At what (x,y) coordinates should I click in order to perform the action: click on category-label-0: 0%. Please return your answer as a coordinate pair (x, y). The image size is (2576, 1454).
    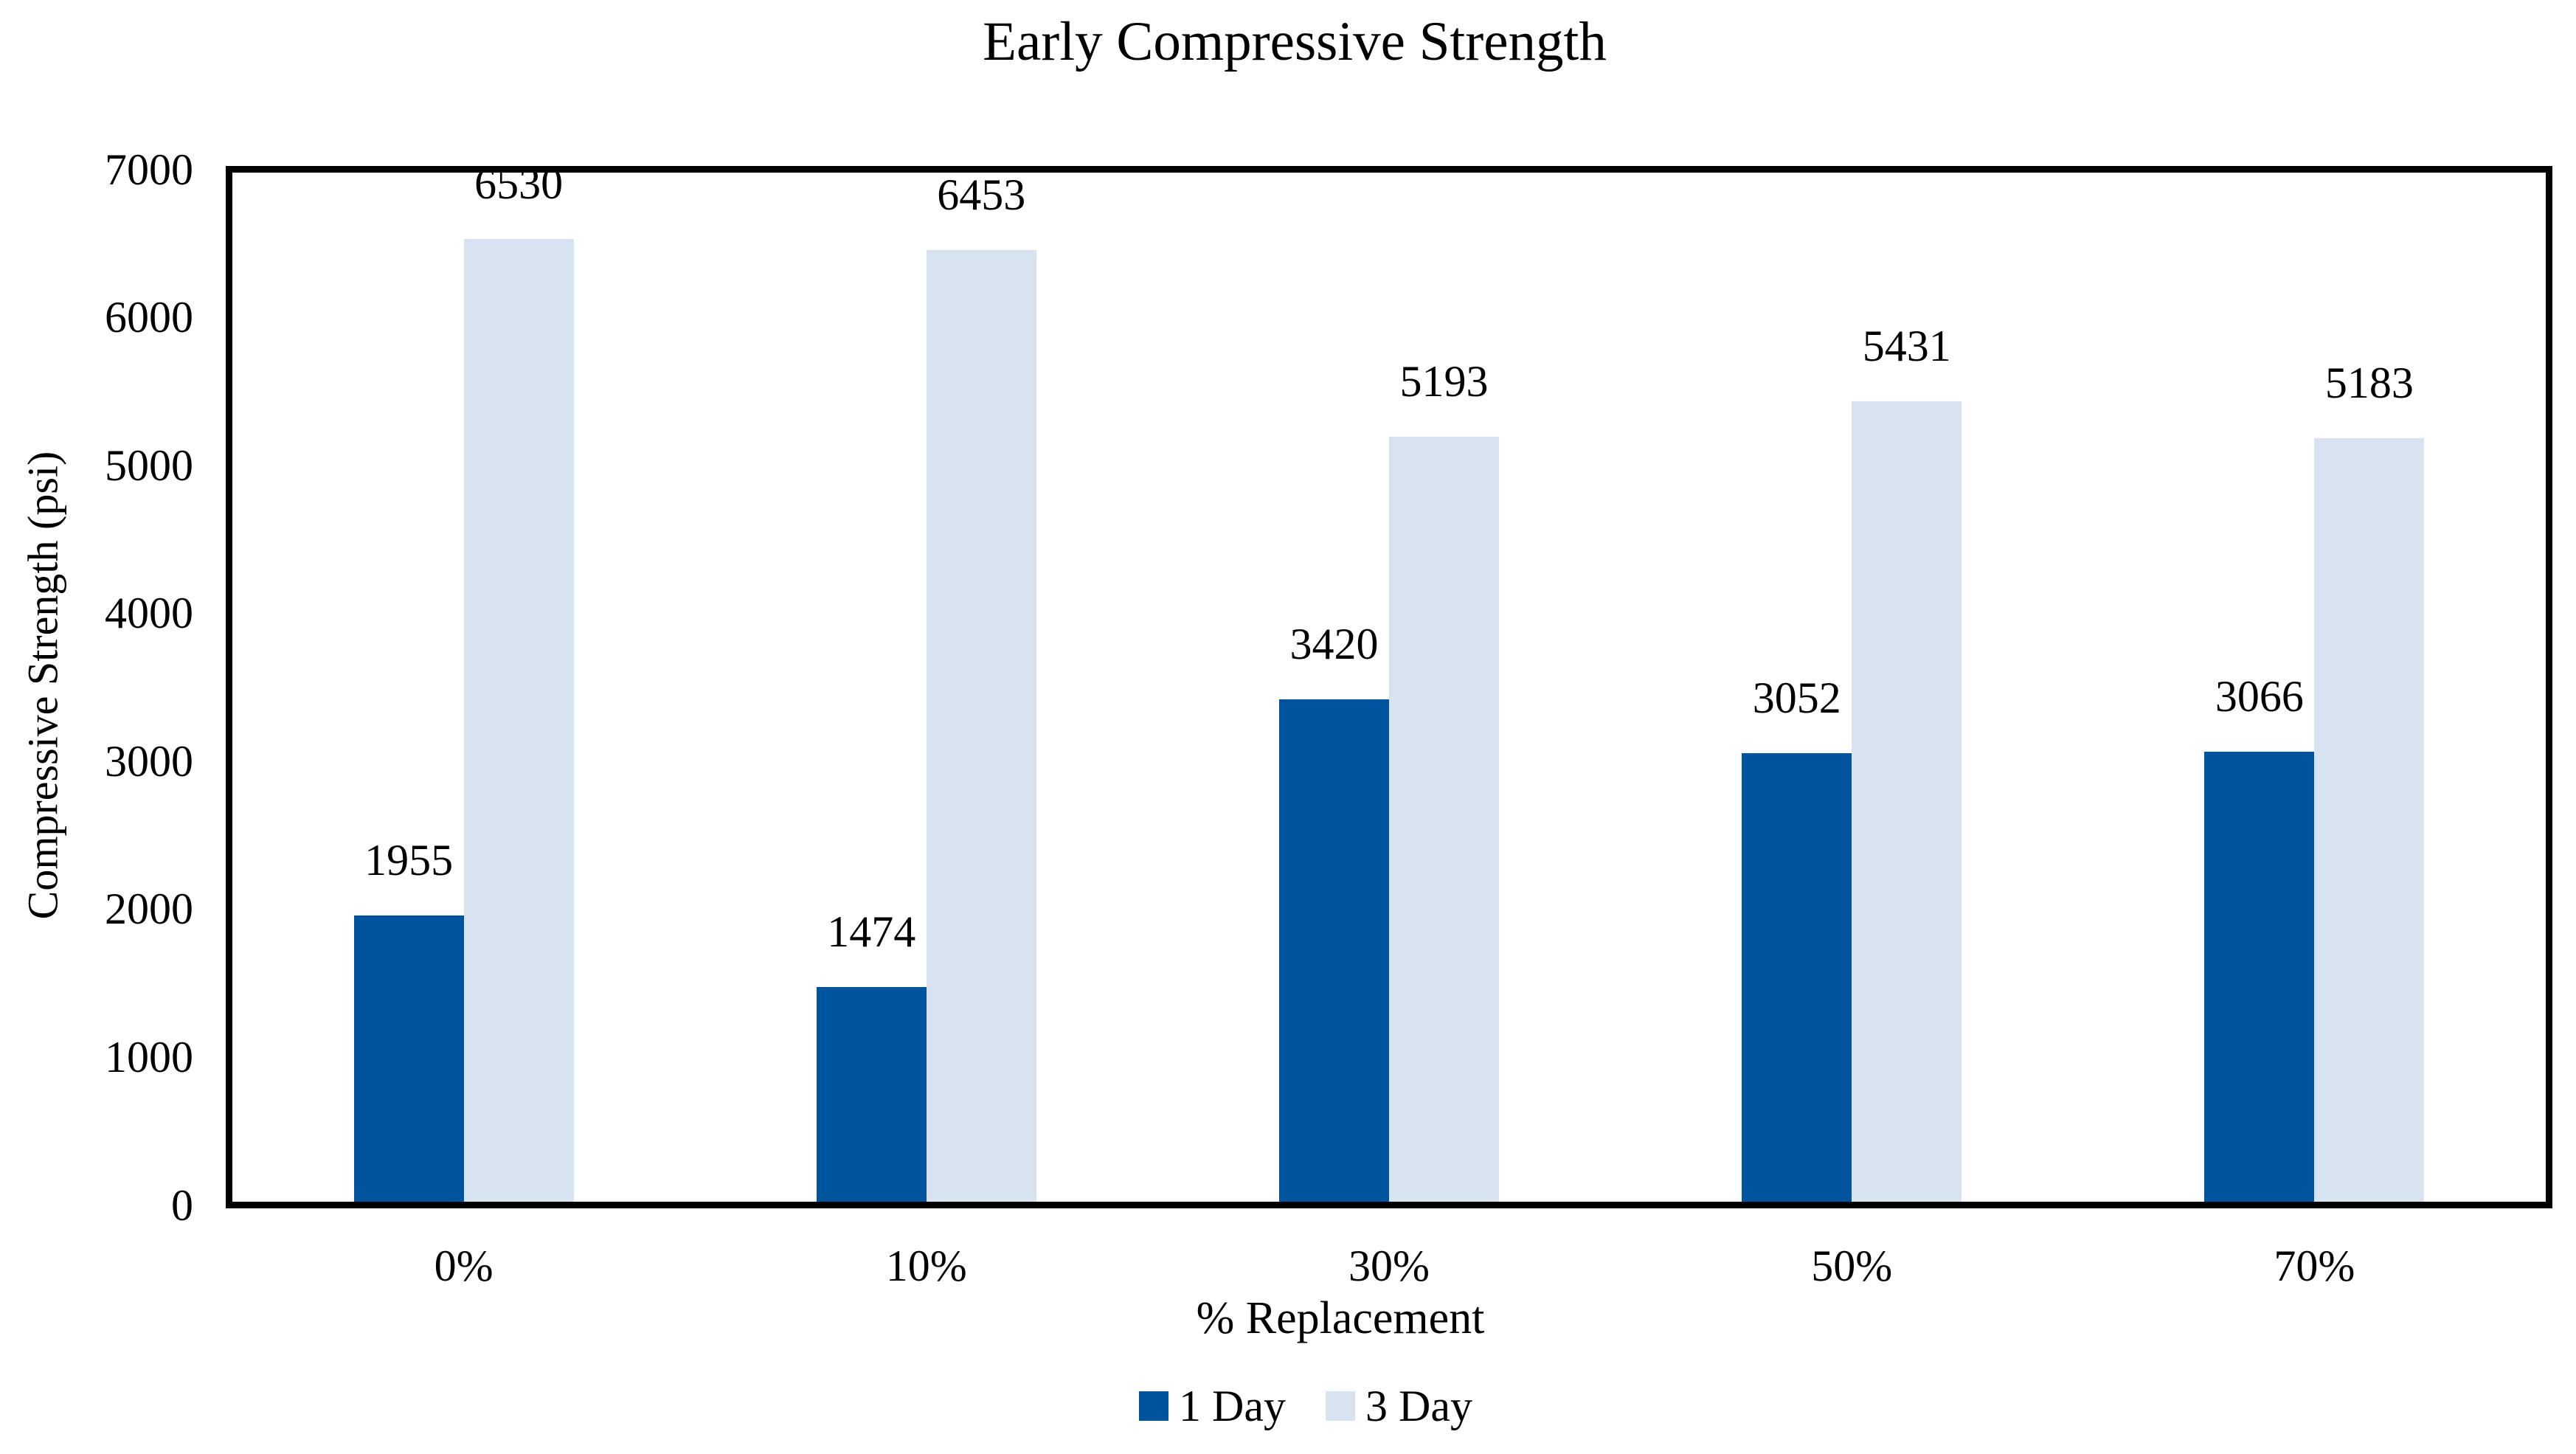
    Looking at the image, I should click on (464, 1266).